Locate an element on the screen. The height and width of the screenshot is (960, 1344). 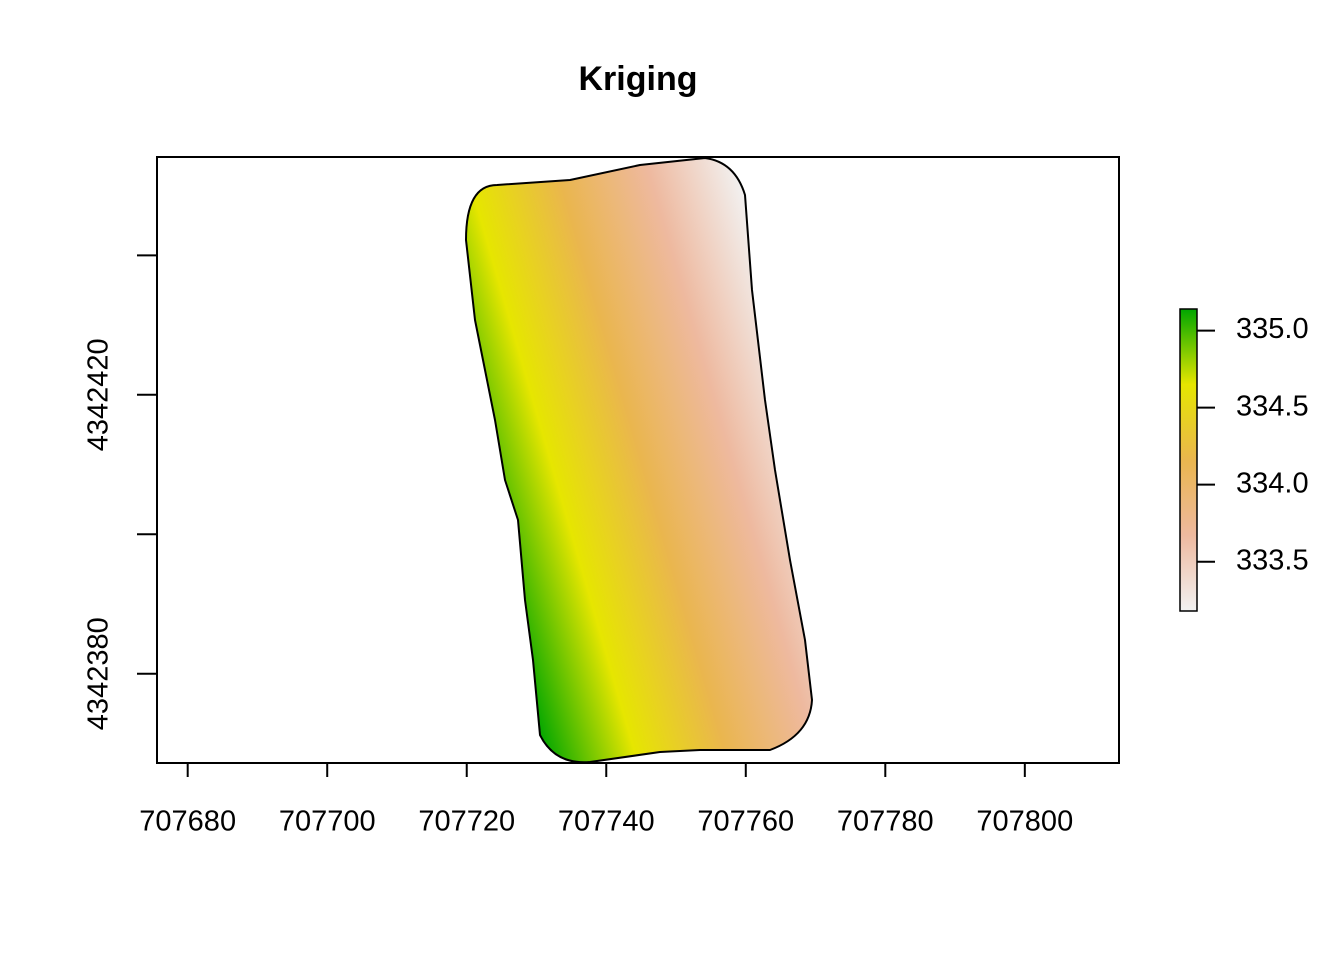
x-tick-label: 707700 is located at coordinates (327, 822).